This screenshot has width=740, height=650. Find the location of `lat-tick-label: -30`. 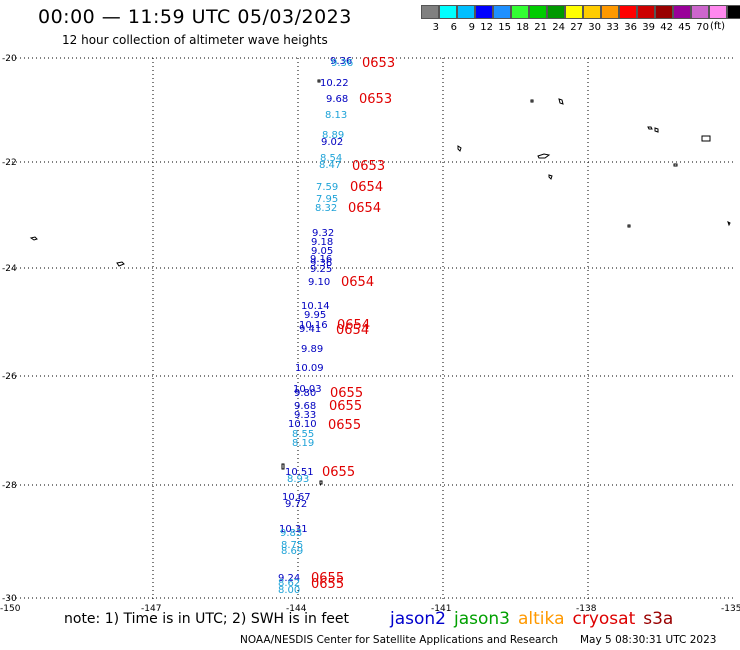

lat-tick-label: -30 is located at coordinates (9, 599).